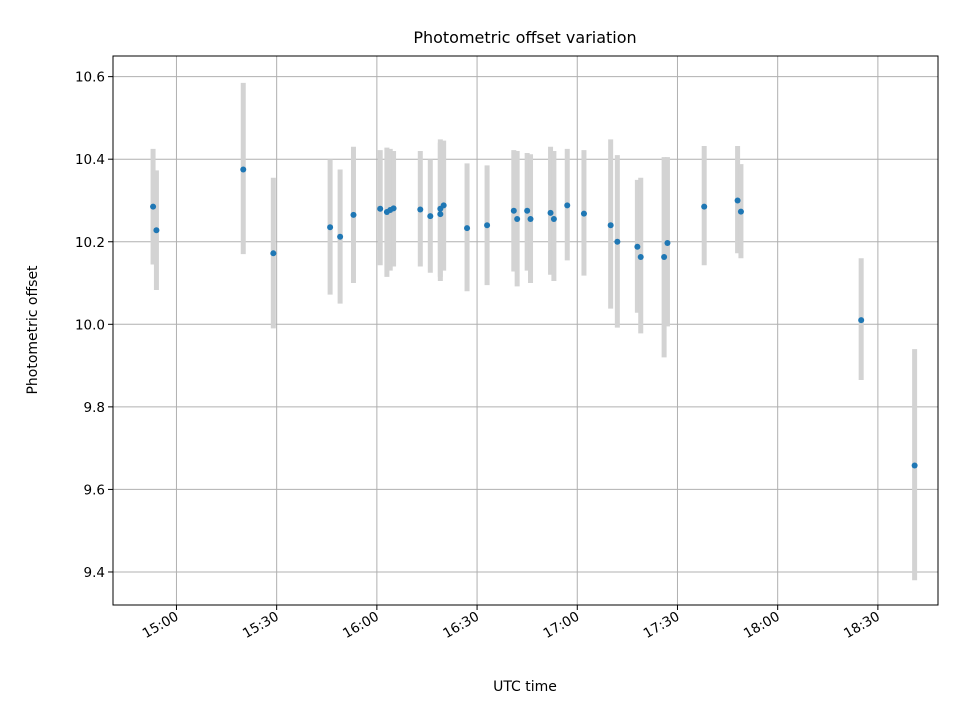 This screenshot has height=720, width=960. I want to click on y-tick-label: 9.6, so click(94, 490).